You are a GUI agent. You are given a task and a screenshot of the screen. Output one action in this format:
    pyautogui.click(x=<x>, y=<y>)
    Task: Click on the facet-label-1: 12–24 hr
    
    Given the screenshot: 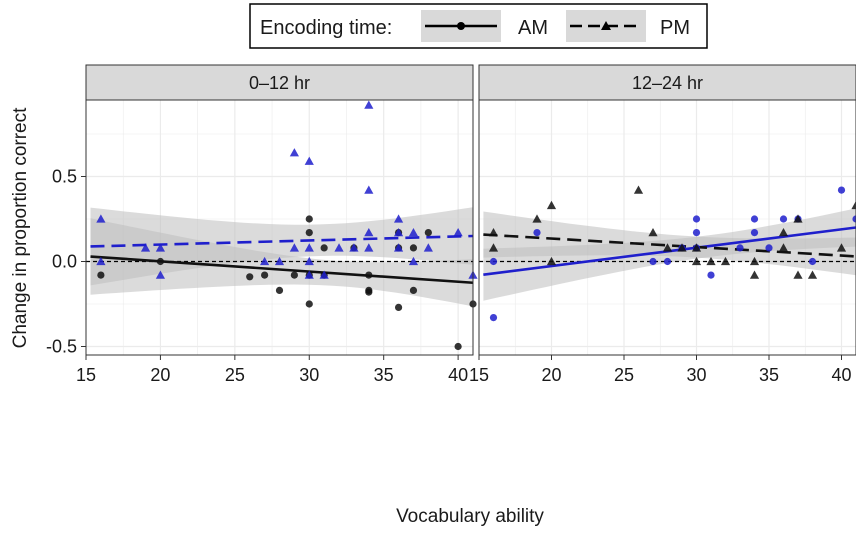 What is the action you would take?
    pyautogui.click(x=667, y=83)
    